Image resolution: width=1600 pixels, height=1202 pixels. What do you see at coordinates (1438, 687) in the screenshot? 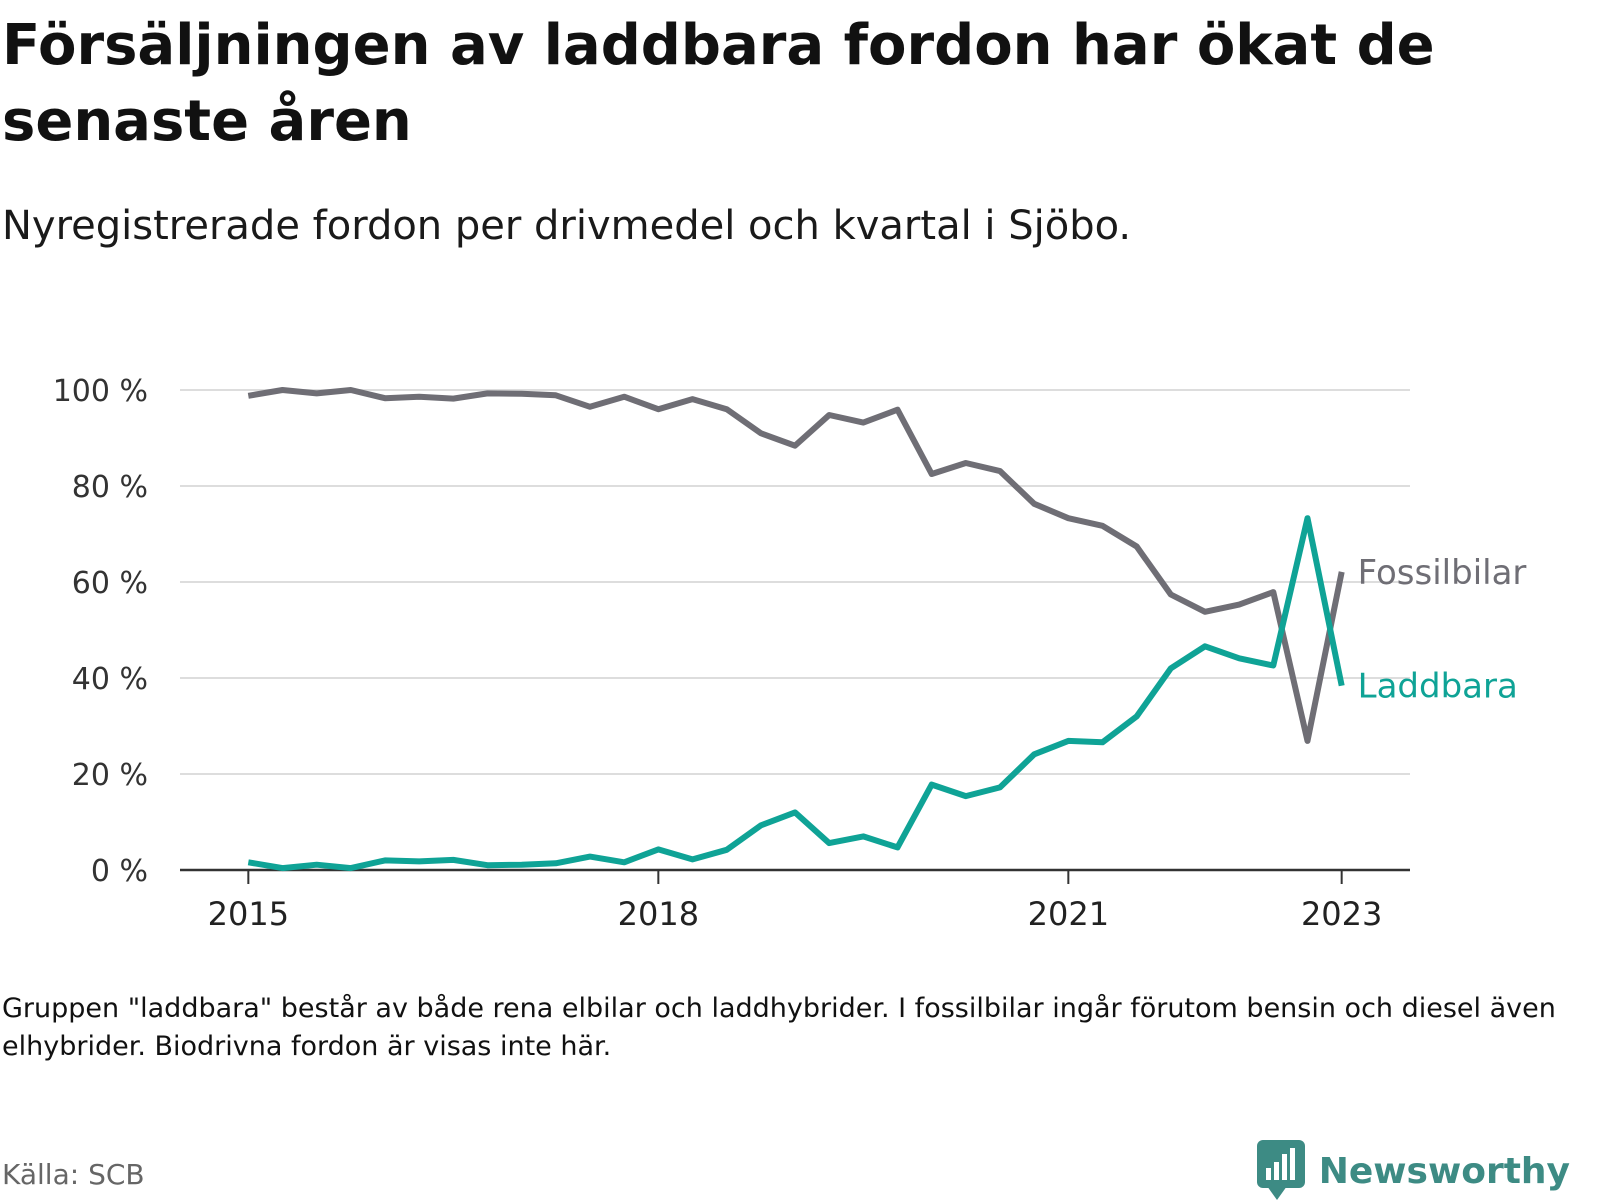
I see `series-label-laddbara: Laddbara` at bounding box center [1438, 687].